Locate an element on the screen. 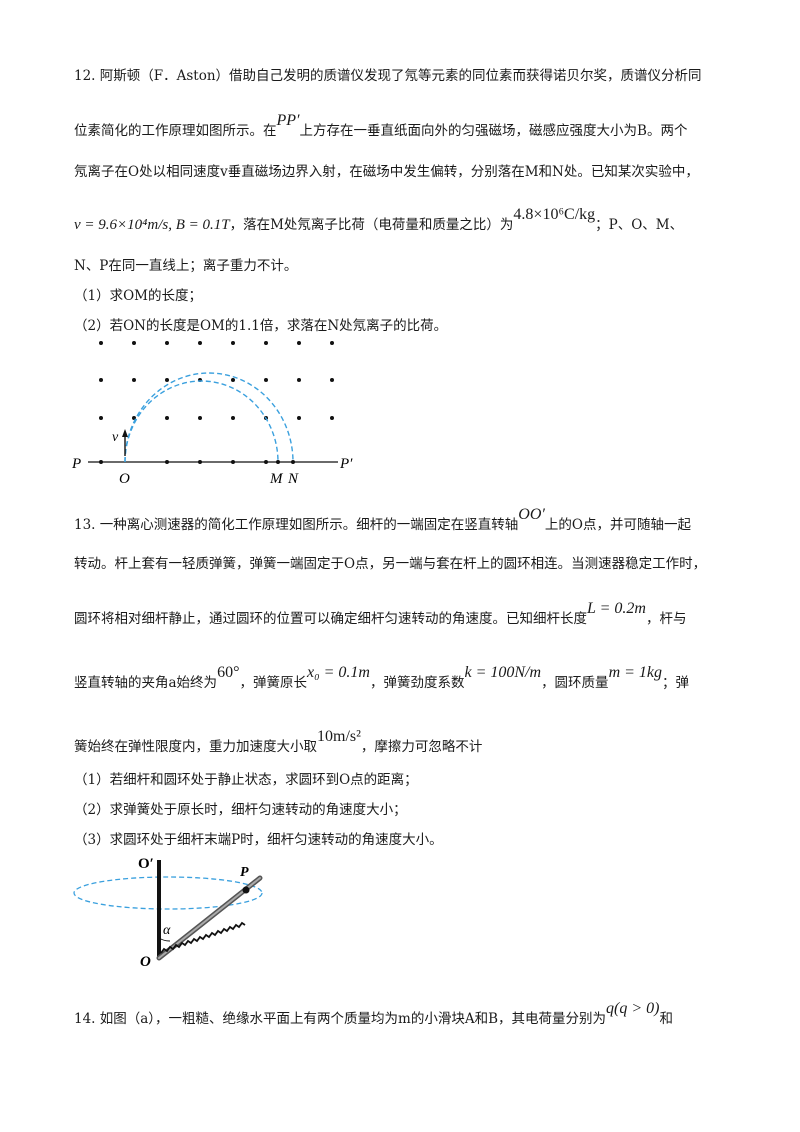 The image size is (800, 1132). q13-sub1: （1）若细杆和圆环处于静止状态，求圆环到O点的距离； is located at coordinates (246, 780).